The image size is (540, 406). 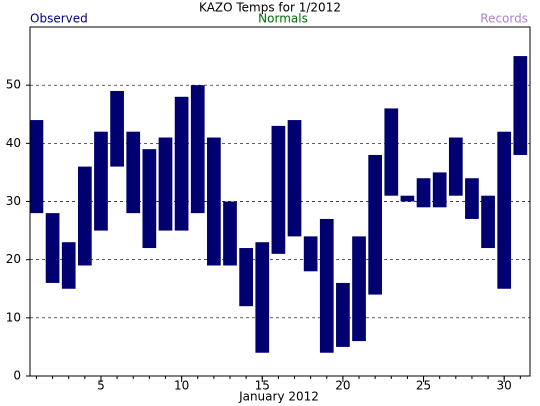 What do you see at coordinates (423, 386) in the screenshot?
I see `x-tick-label: 25` at bounding box center [423, 386].